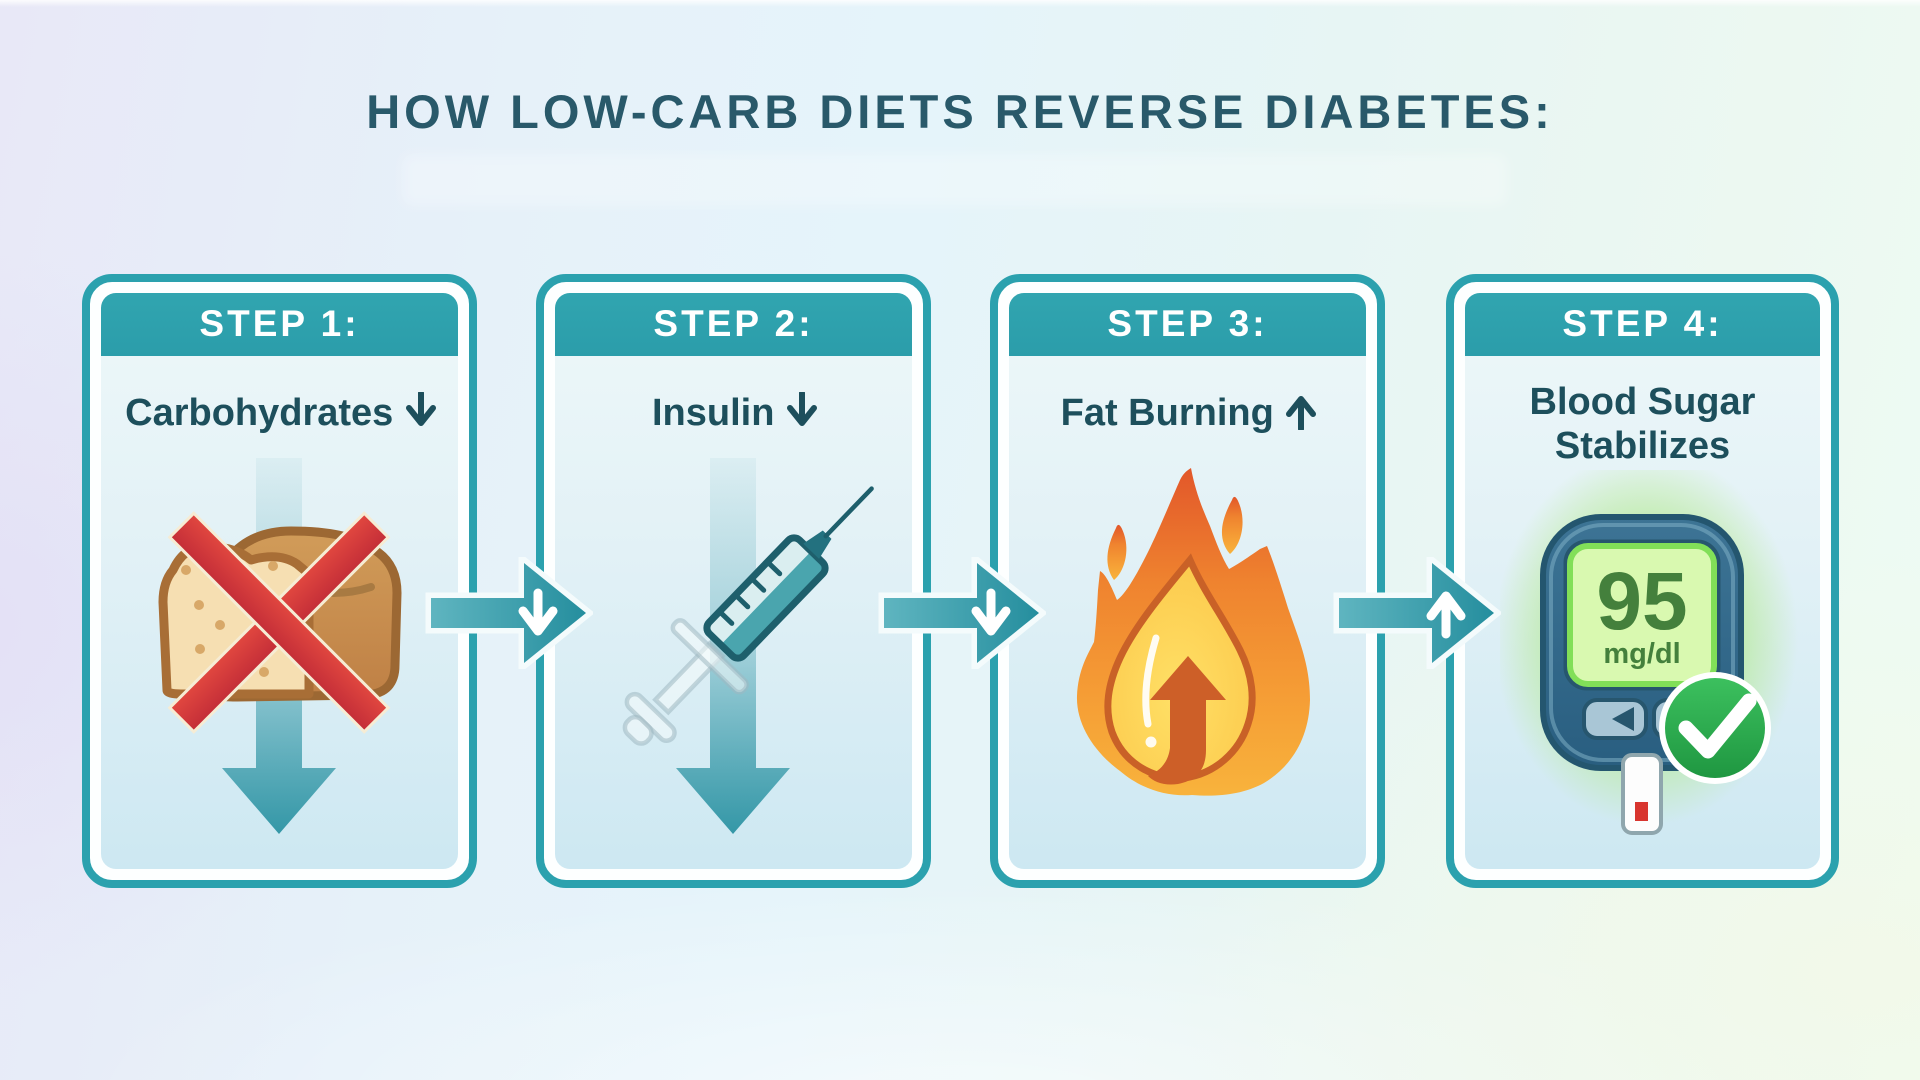 Image resolution: width=1920 pixels, height=1080 pixels. Describe the element at coordinates (1641, 601) in the screenshot. I see `svg-text: 95` at that location.